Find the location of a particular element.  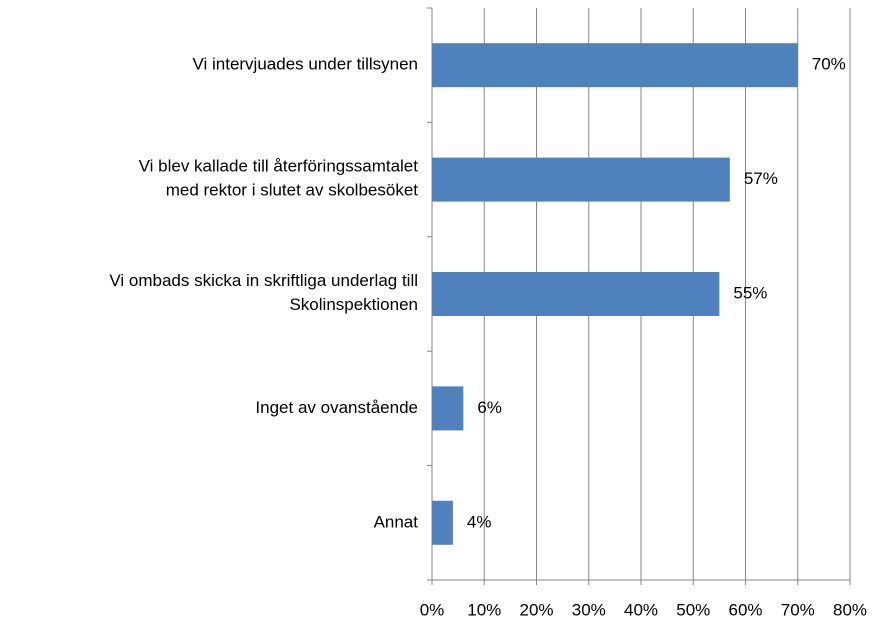

x-tick-label: 10% is located at coordinates (484, 609).